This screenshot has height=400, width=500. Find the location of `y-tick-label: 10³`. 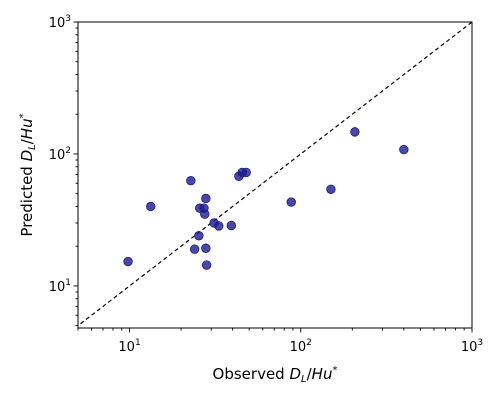

y-tick-label: 10³ is located at coordinates (60, 22).